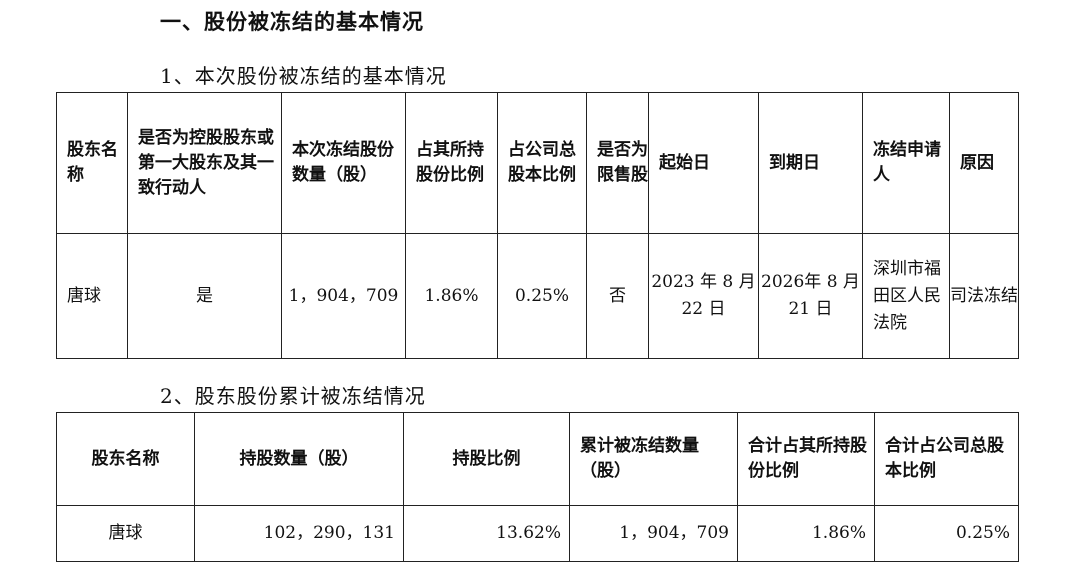 Image resolution: width=1080 pixels, height=570 pixels. I want to click on header-cell: 到期日, so click(810, 163).